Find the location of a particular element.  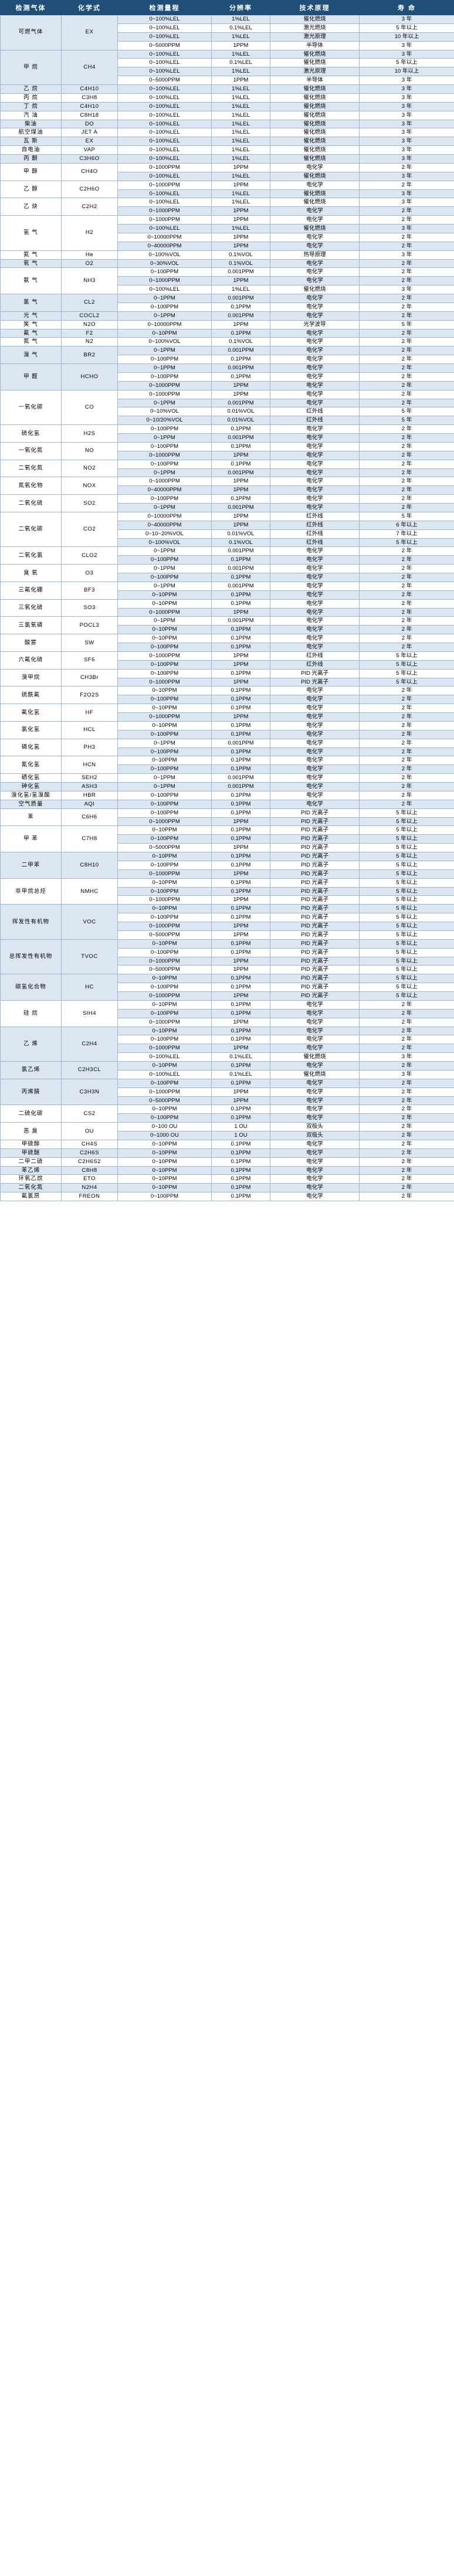

cell-range: 0~100PPM is located at coordinates (164, 464).